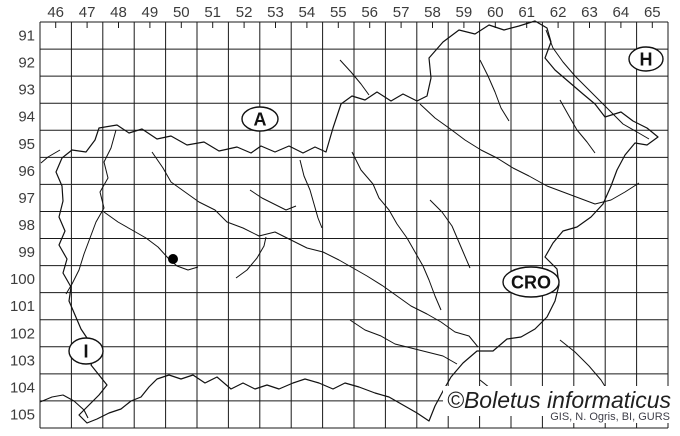  What do you see at coordinates (22, 414) in the screenshot?
I see `row-label: 105` at bounding box center [22, 414].